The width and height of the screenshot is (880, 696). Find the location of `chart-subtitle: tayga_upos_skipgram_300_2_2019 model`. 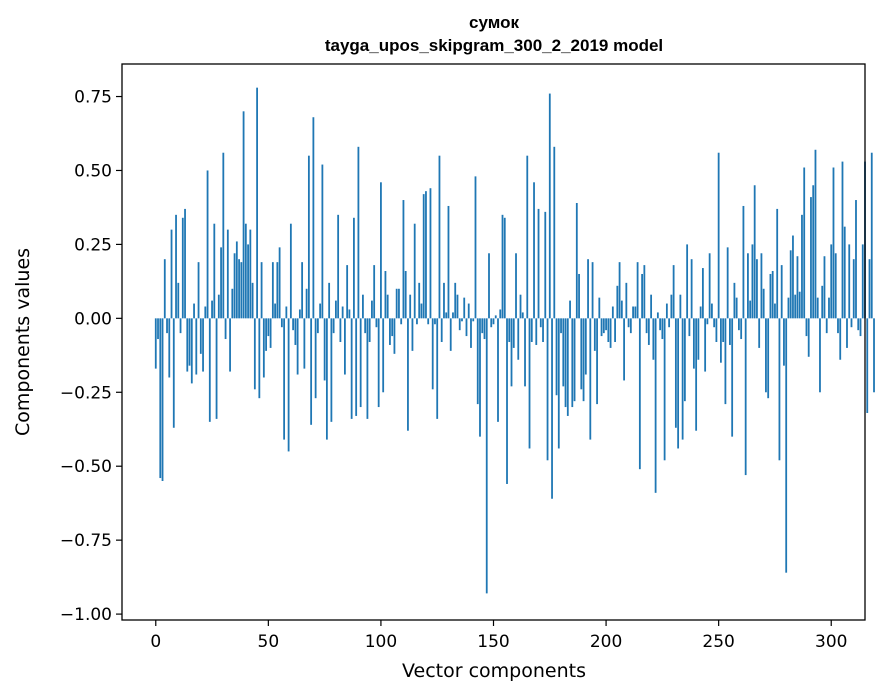

chart-subtitle: tayga_upos_skipgram_300_2_2019 model is located at coordinates (494, 45).